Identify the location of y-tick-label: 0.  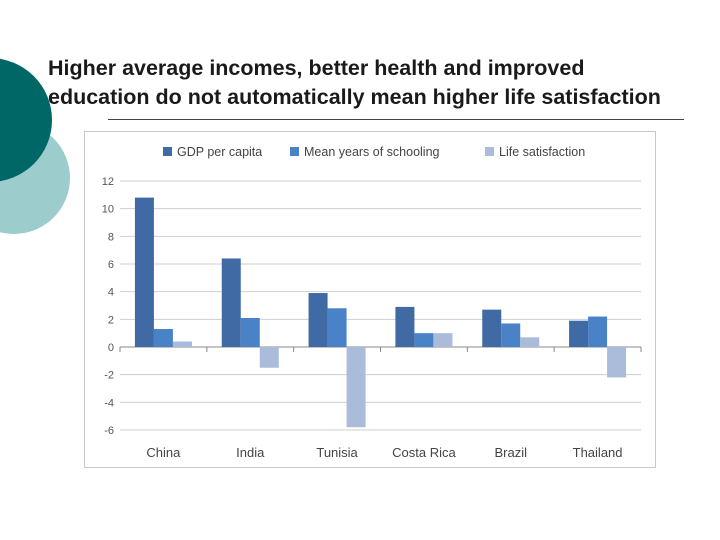
(111, 348).